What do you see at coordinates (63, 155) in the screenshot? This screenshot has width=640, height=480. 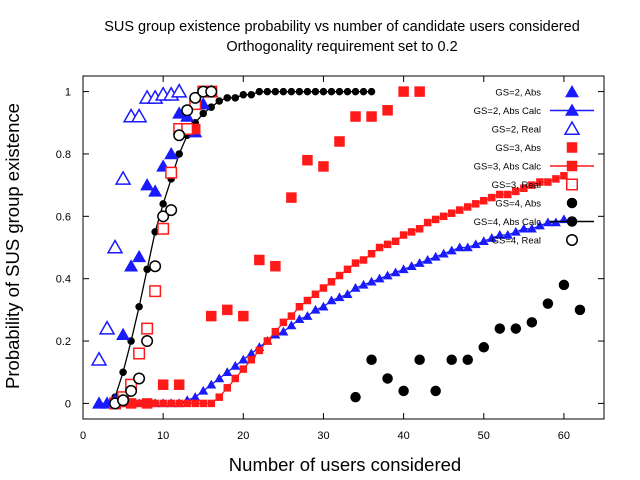 I see `y-tick-label: 0.8` at bounding box center [63, 155].